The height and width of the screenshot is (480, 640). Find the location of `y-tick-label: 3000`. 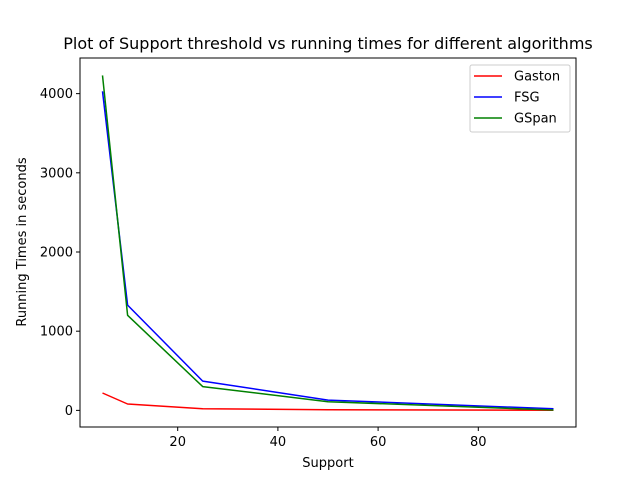

y-tick-label: 3000 is located at coordinates (56, 173).